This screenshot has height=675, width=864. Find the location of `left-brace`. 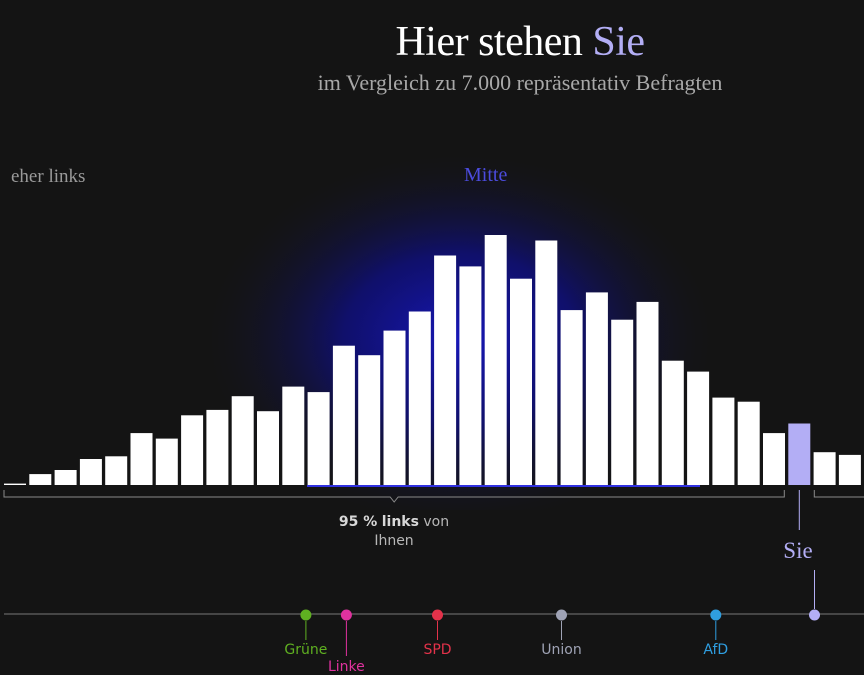

left-brace is located at coordinates (394, 496).